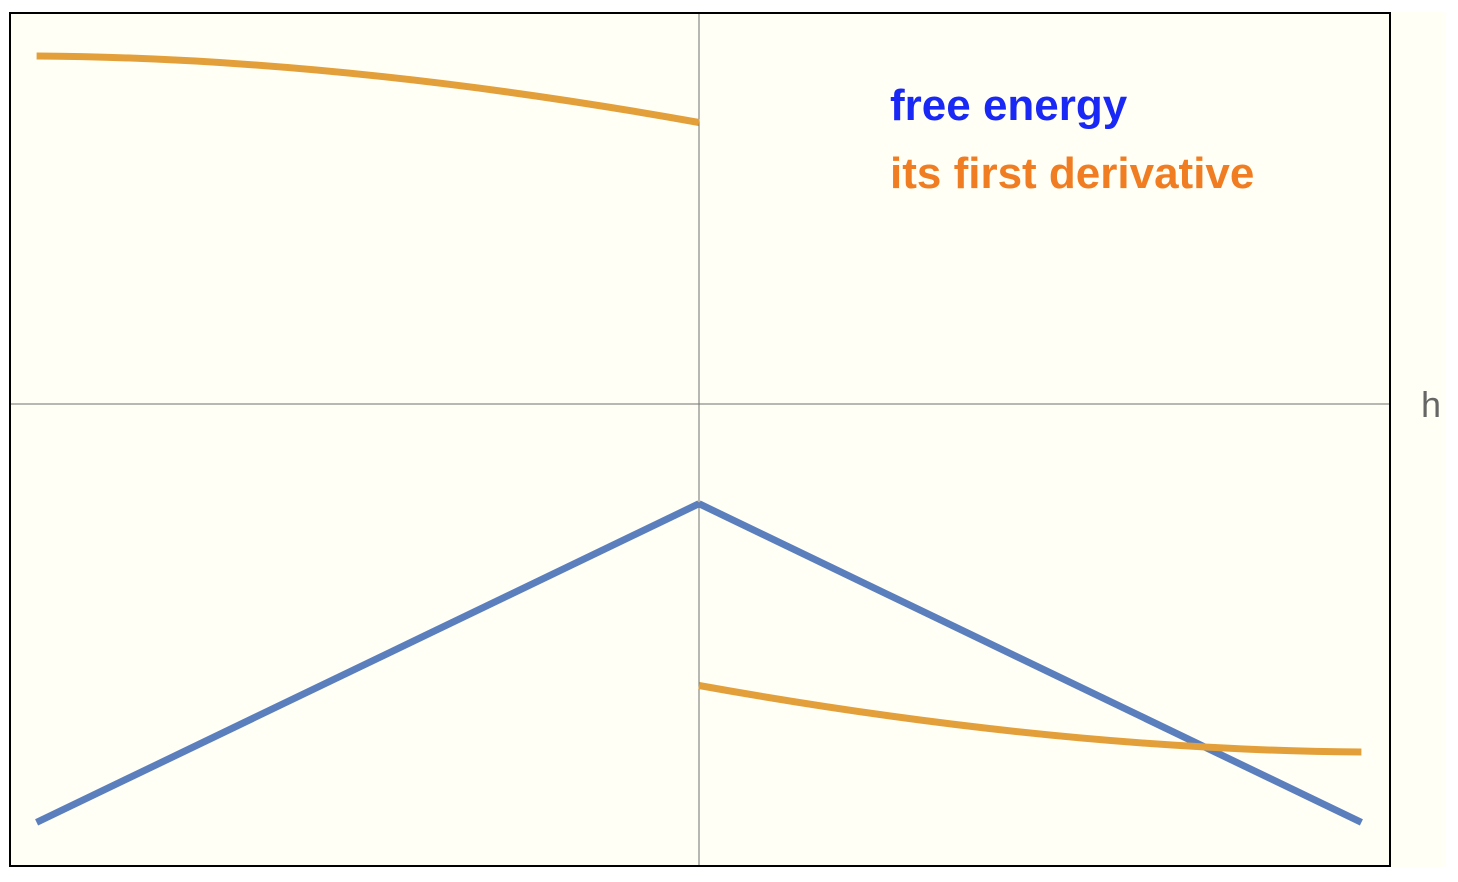  Describe the element at coordinates (1431, 404) in the screenshot. I see `x-axis-label: h` at that location.